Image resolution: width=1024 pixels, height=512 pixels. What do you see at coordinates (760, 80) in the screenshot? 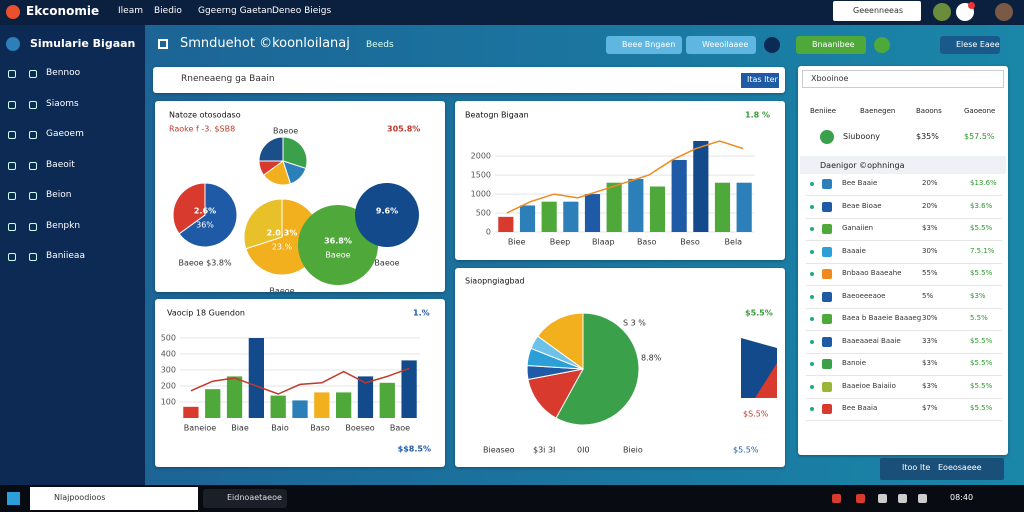
I see `search-button: Itas Iter` at bounding box center [760, 80].